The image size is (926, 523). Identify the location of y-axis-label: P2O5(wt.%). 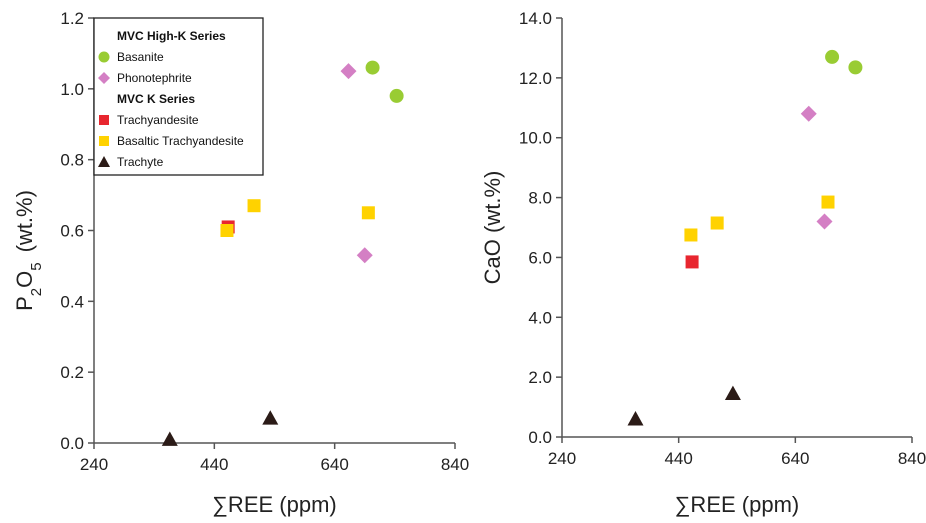
(28, 250).